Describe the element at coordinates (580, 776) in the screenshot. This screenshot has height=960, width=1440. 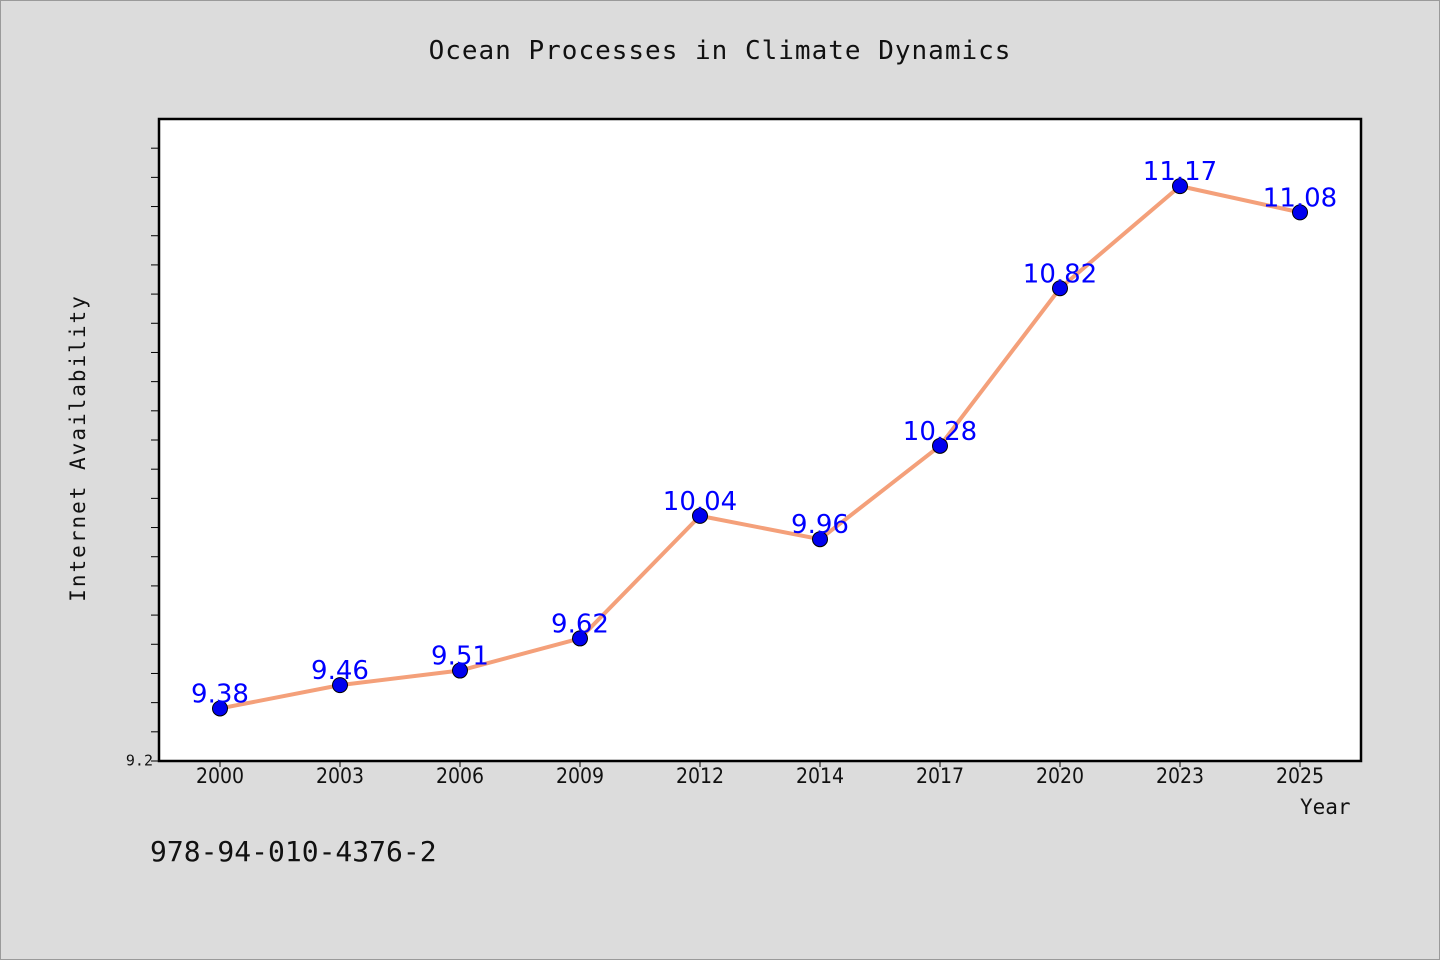
I see `x-tick-label: 2009` at that location.